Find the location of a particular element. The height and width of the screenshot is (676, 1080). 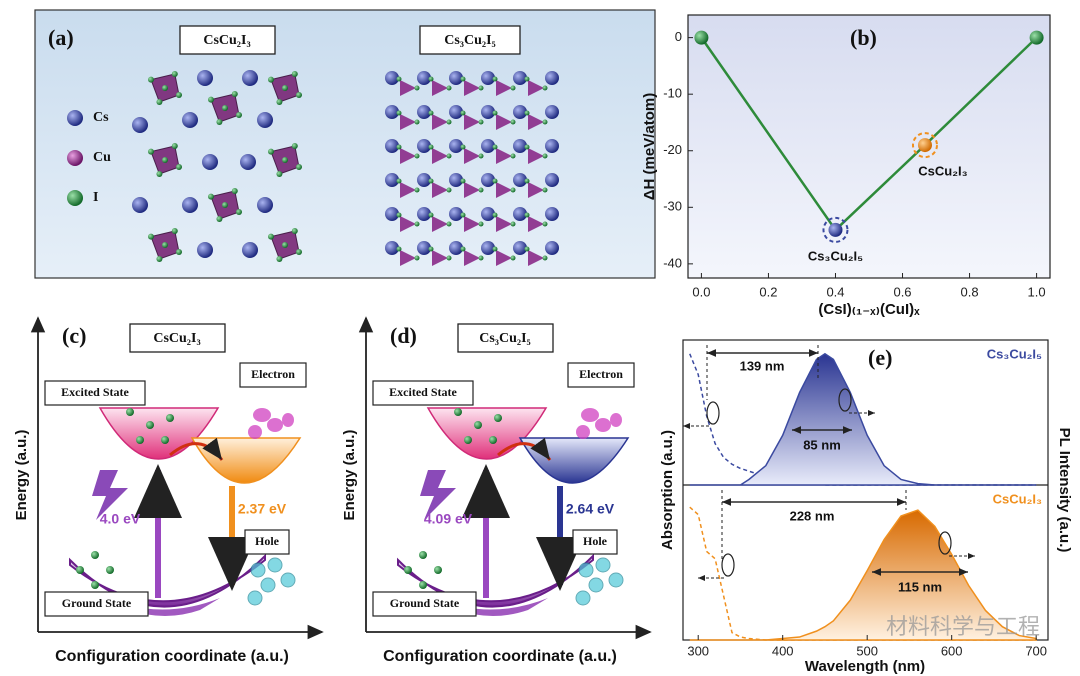

hole-box is located at coordinates (595, 542).